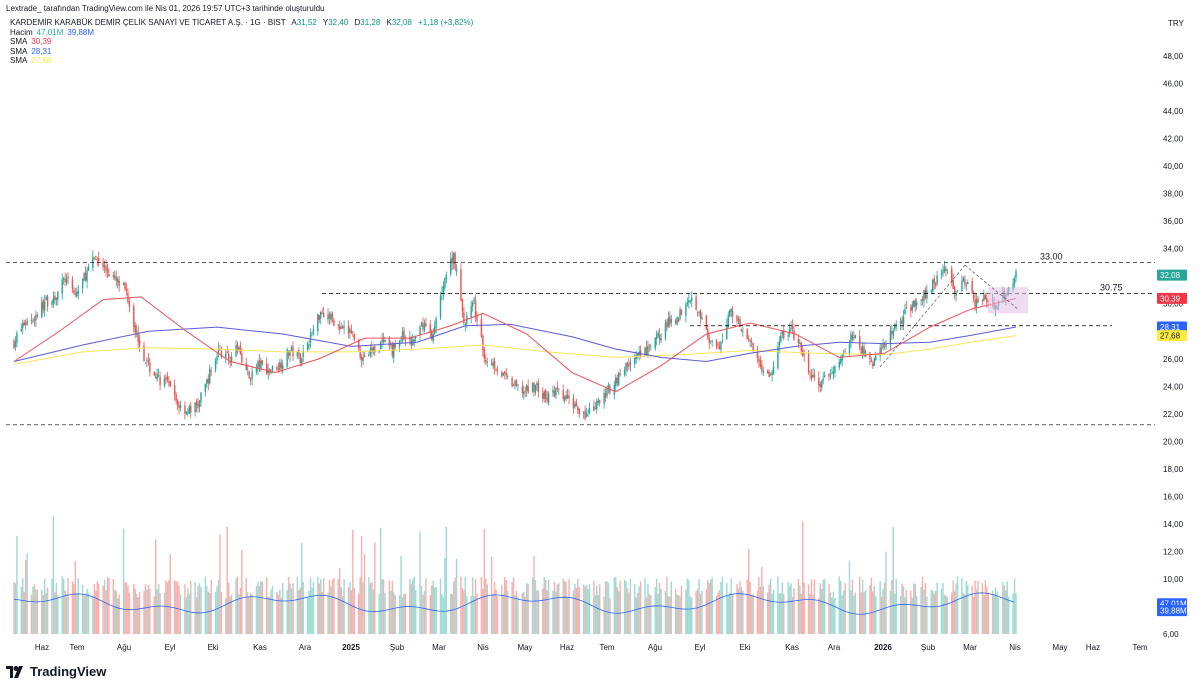  I want to click on y-tick-label: 14,00, so click(1173, 524).